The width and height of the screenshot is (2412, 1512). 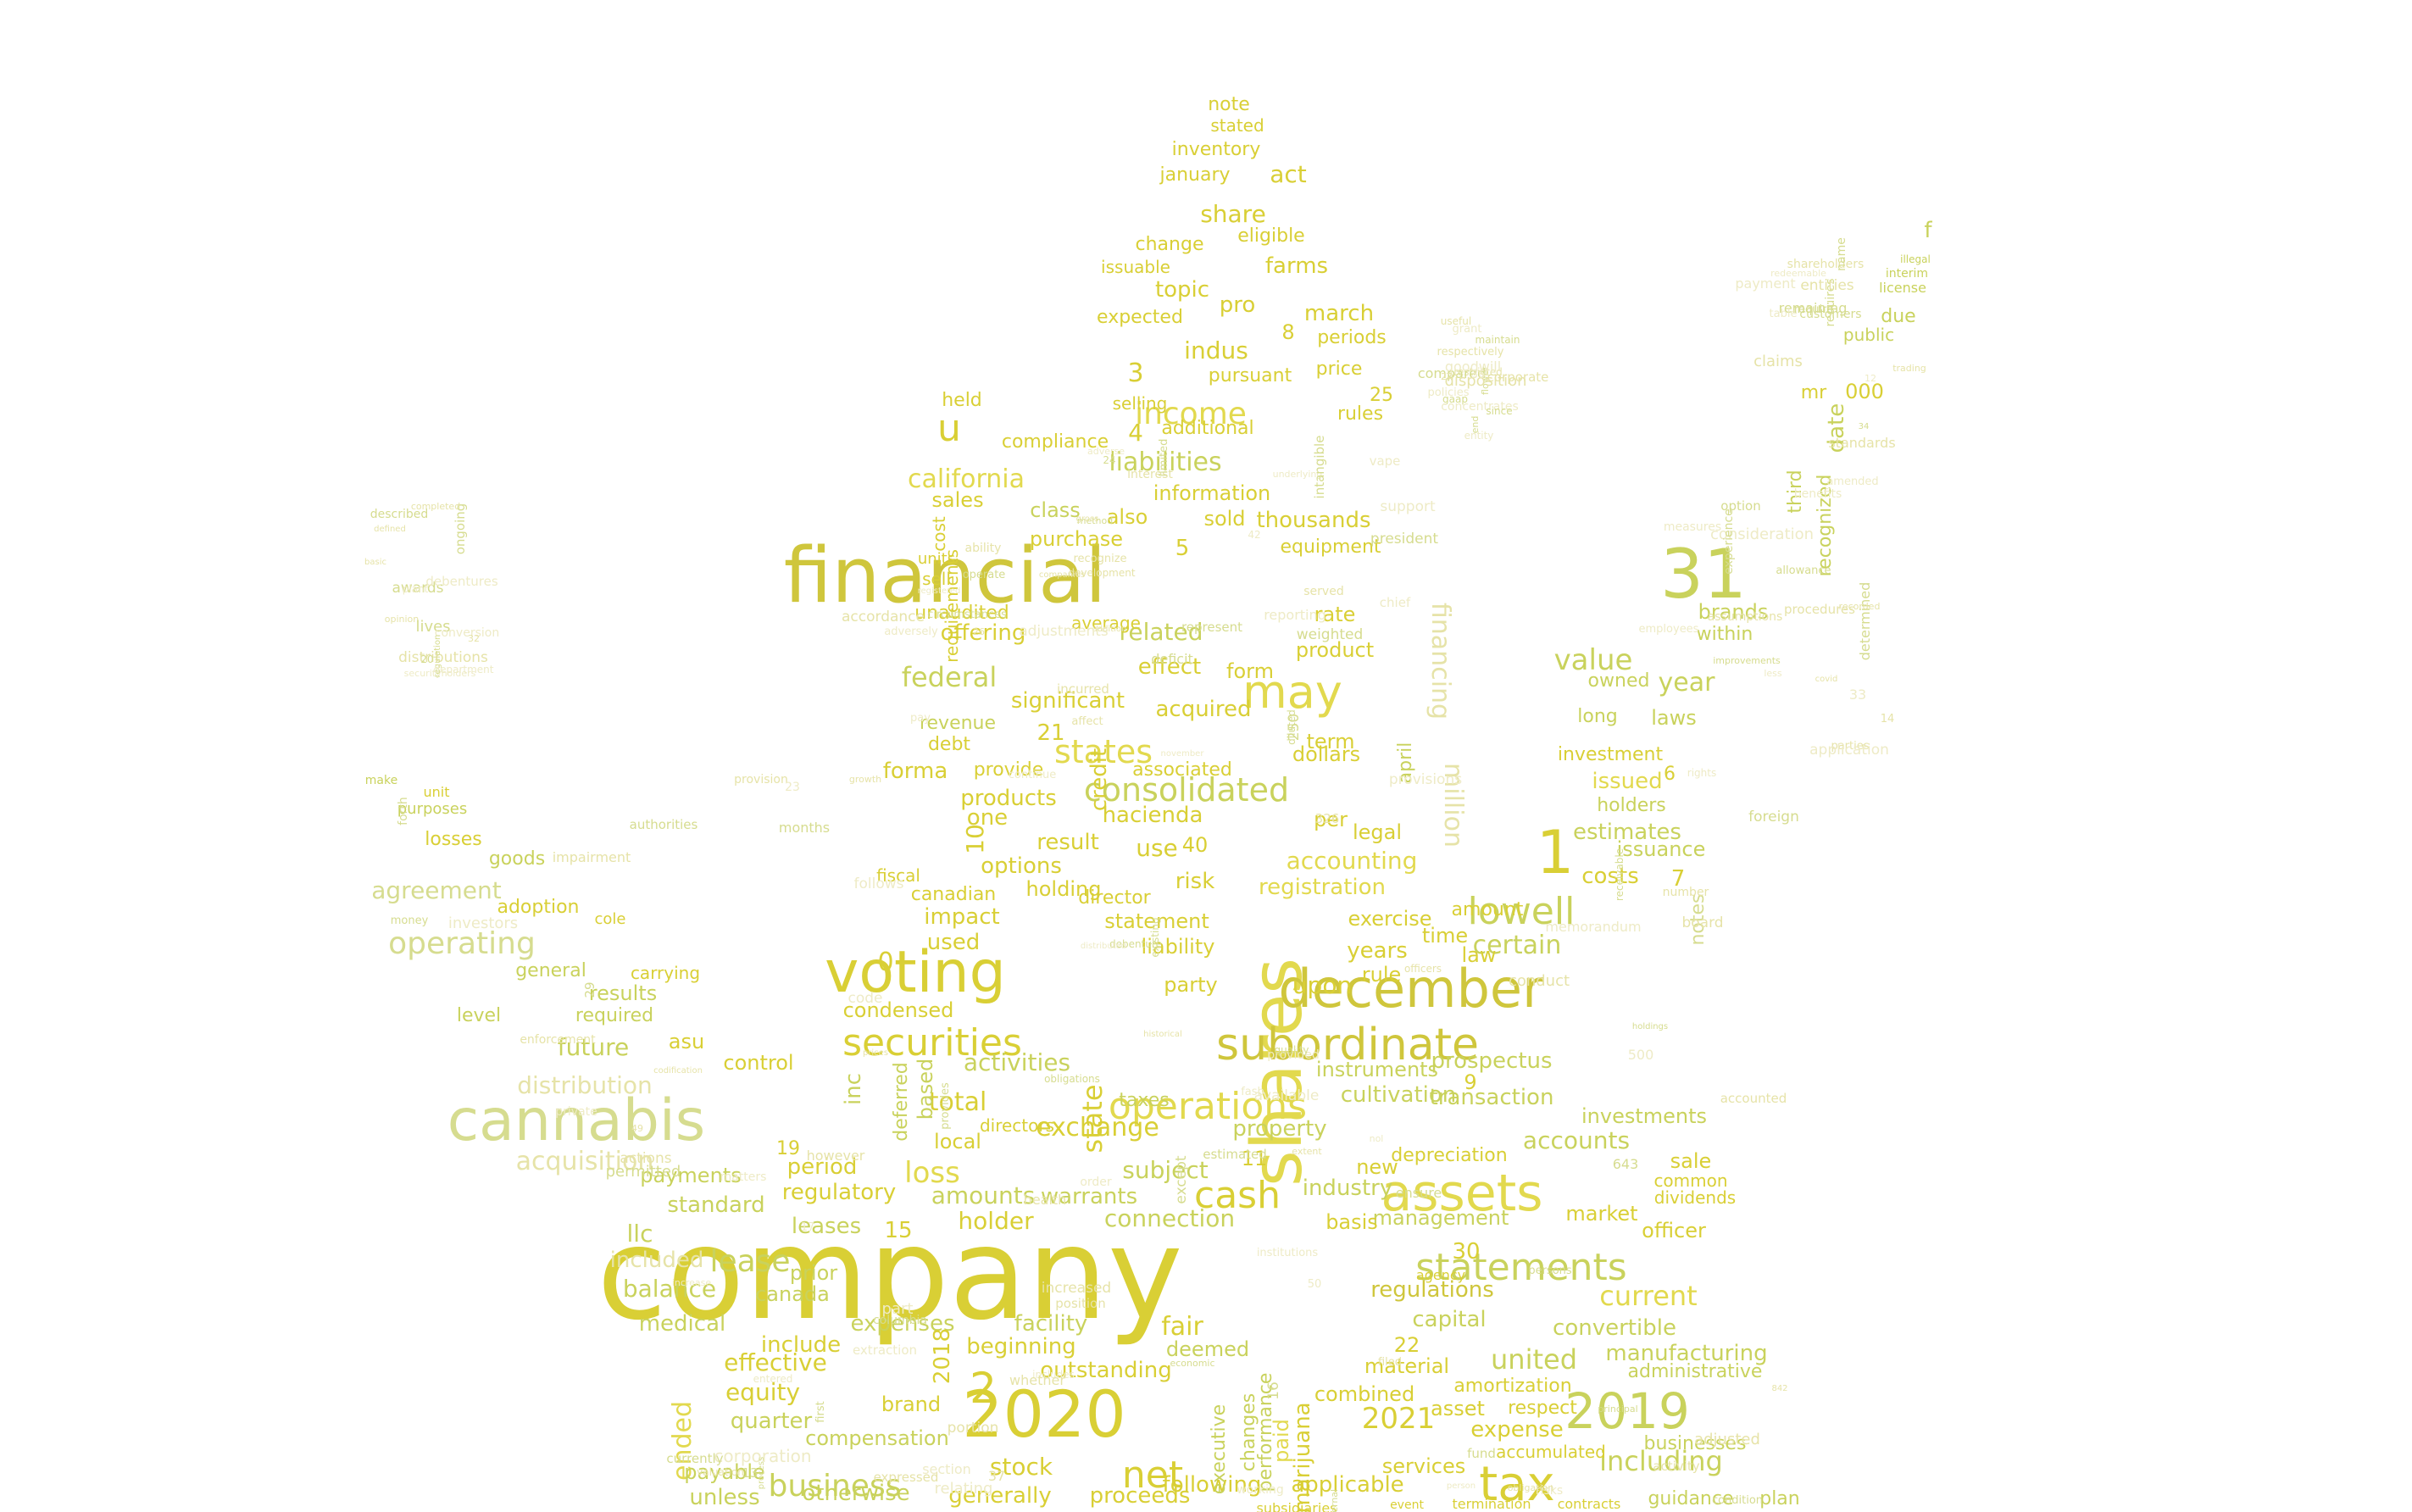 I want to click on cloud-word: issuance, so click(x=1661, y=849).